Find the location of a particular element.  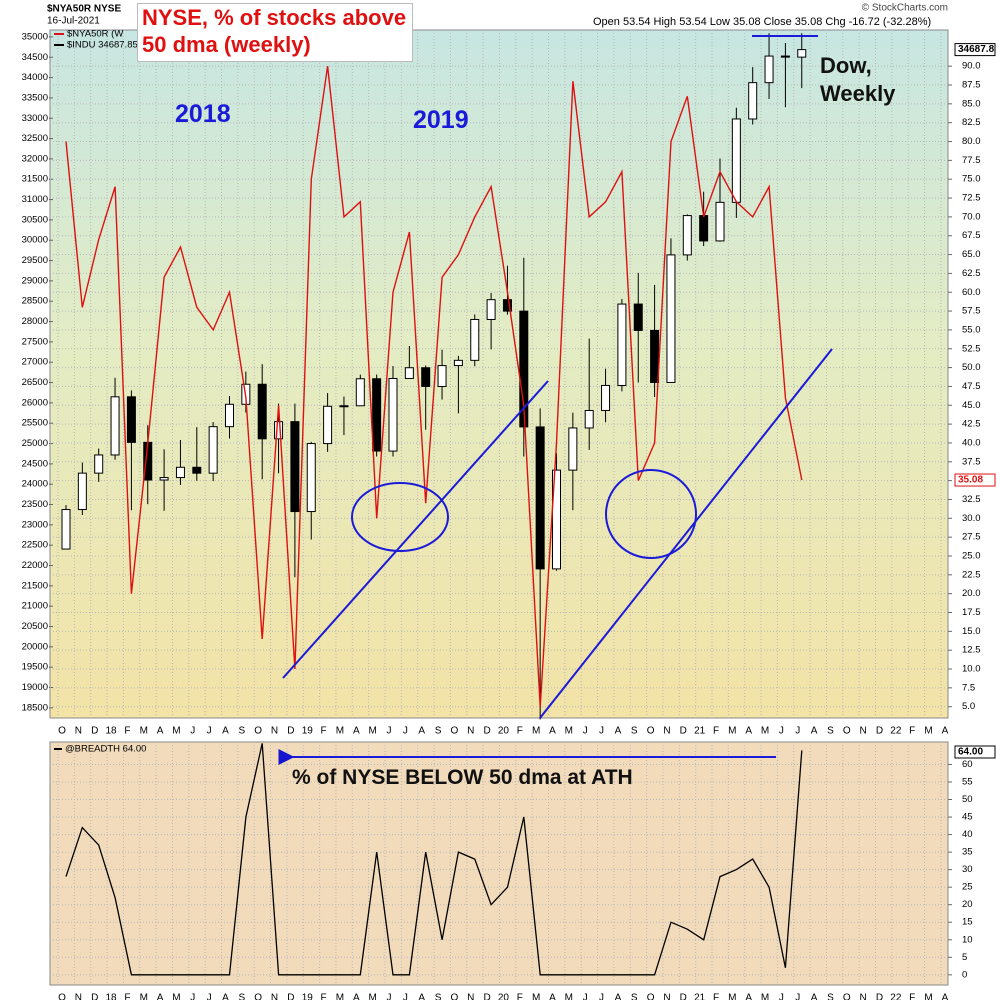

y2-tick-label: 55.0 is located at coordinates (971, 329).